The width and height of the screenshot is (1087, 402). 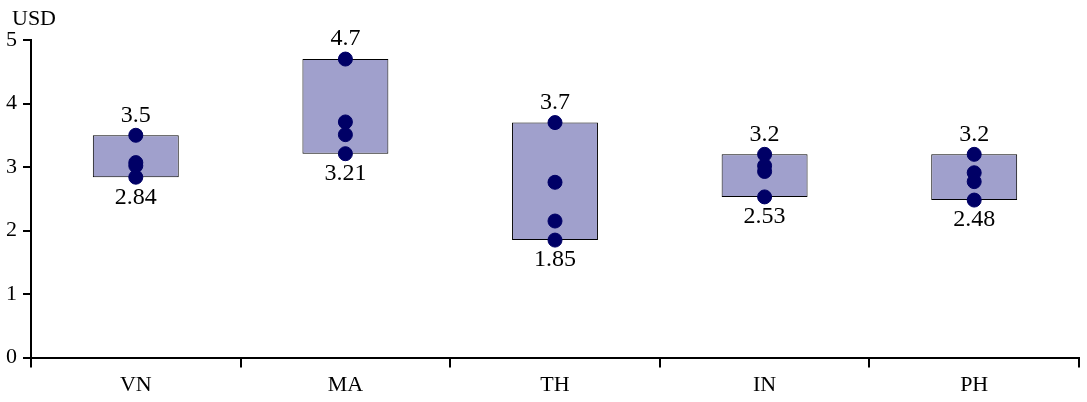 What do you see at coordinates (974, 383) in the screenshot?
I see `x-tick-label: PH` at bounding box center [974, 383].